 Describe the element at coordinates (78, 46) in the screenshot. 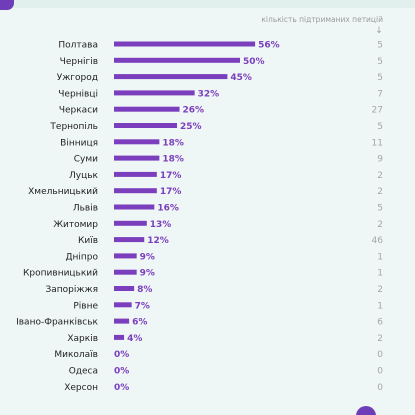

I see `category-label: Полтава` at that location.